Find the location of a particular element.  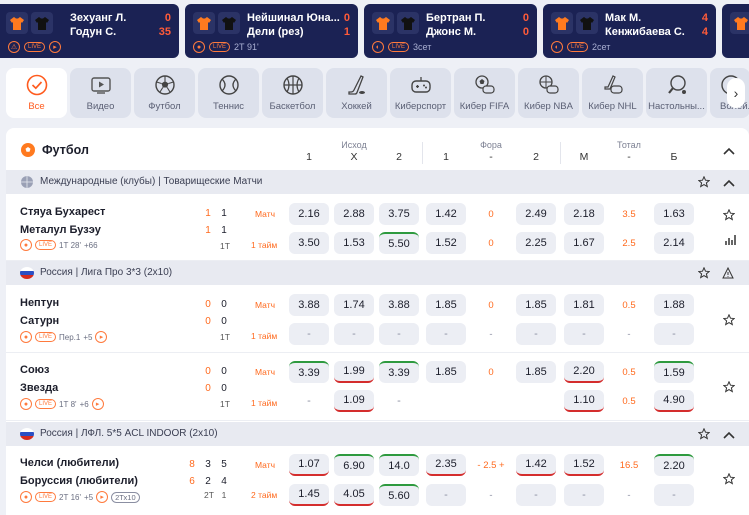

live-card is located at coordinates (735, 31).